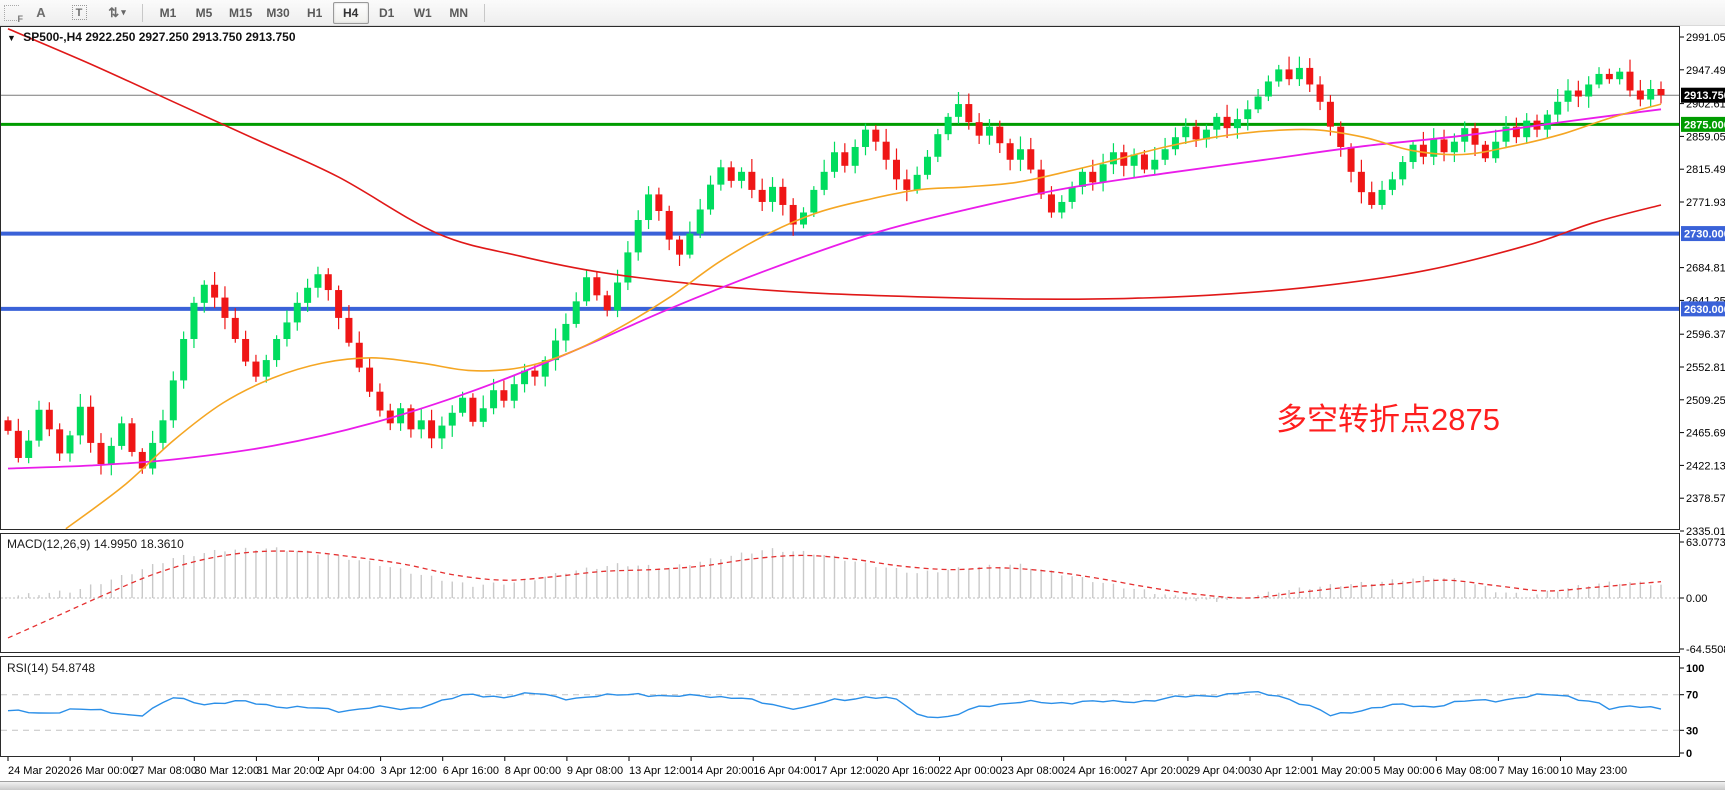 This screenshot has width=1725, height=790. What do you see at coordinates (204, 12) in the screenshot?
I see `timeframe-button-m5: M5` at bounding box center [204, 12].